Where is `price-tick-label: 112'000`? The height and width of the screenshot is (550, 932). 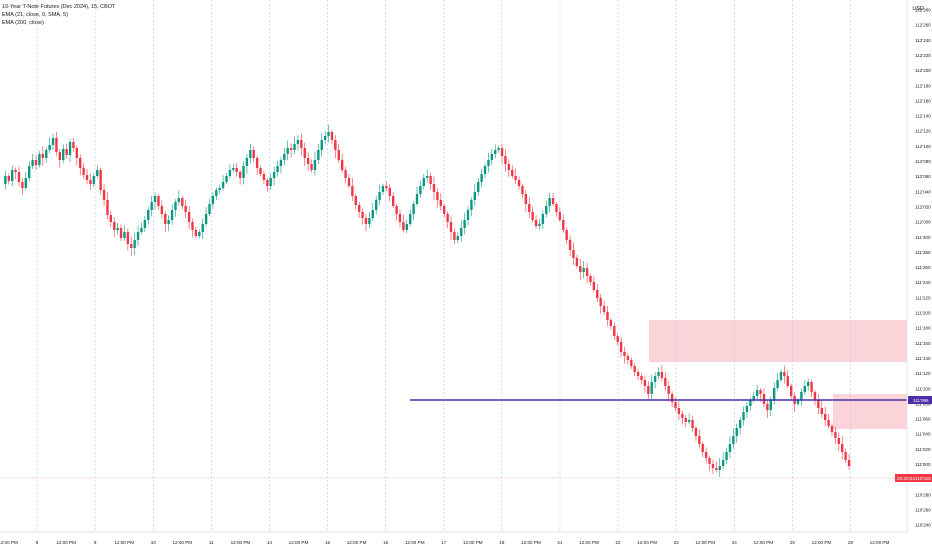
price-tick-label: 112'000 is located at coordinates (923, 222).